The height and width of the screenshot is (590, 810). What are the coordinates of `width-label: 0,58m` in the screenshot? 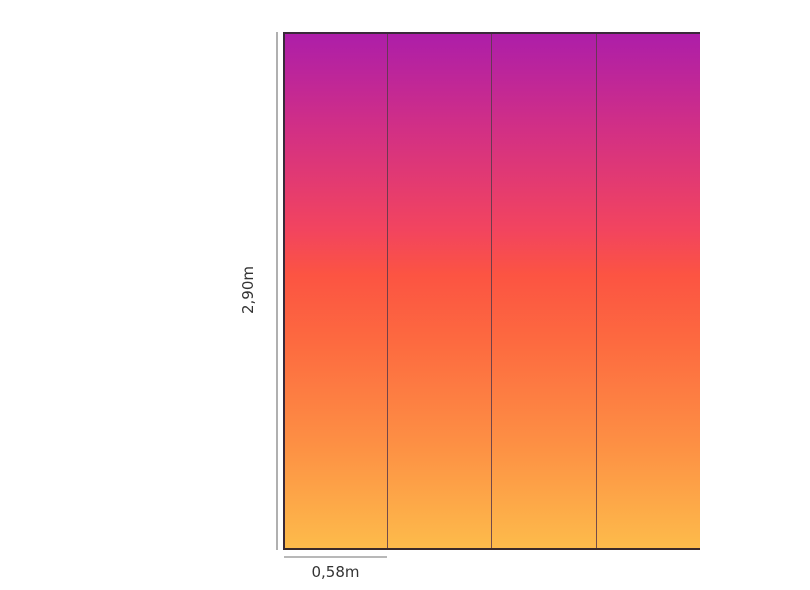 It's located at (335, 572).